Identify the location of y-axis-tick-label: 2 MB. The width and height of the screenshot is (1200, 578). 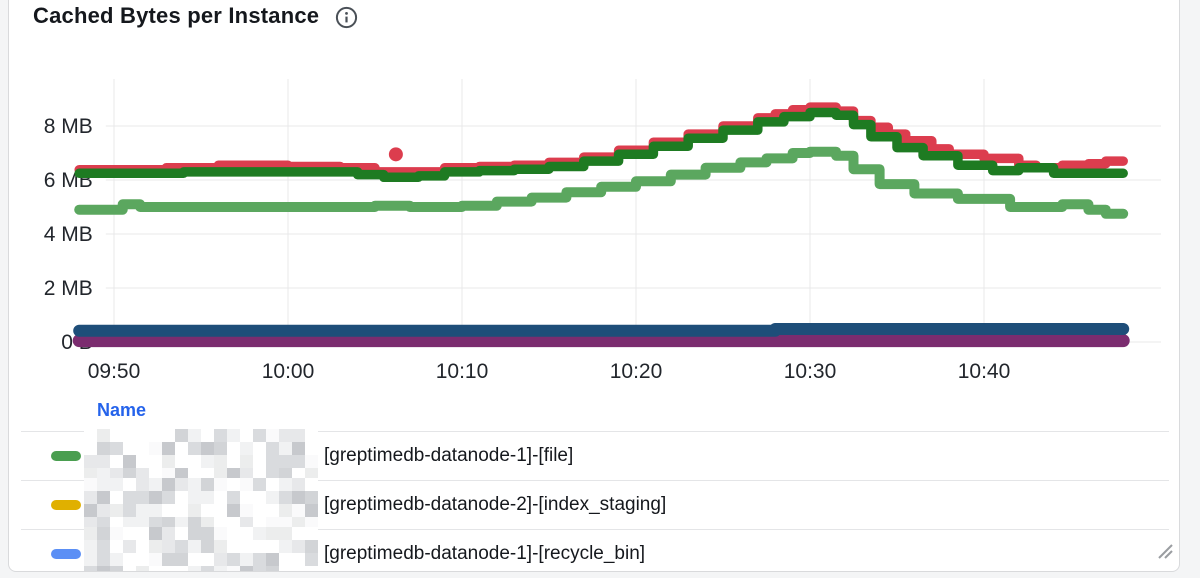
(68, 288).